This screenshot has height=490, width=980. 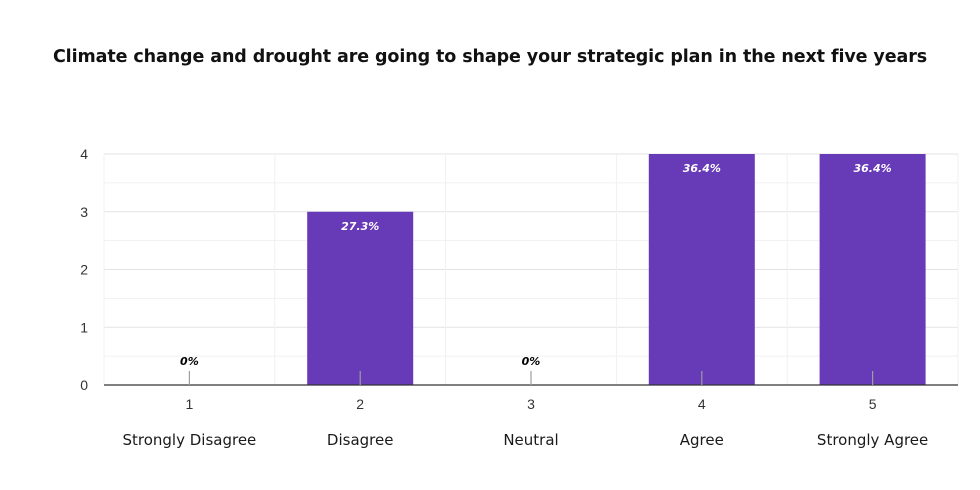 I want to click on y-tick-label: 3, so click(x=84, y=212).